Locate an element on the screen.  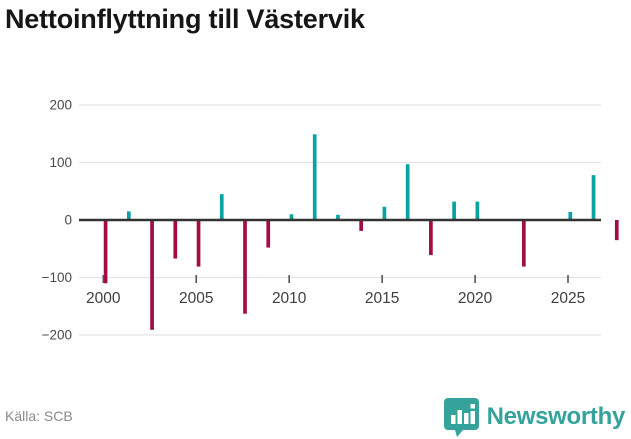
bar-2001Q4 is located at coordinates (268, 234).